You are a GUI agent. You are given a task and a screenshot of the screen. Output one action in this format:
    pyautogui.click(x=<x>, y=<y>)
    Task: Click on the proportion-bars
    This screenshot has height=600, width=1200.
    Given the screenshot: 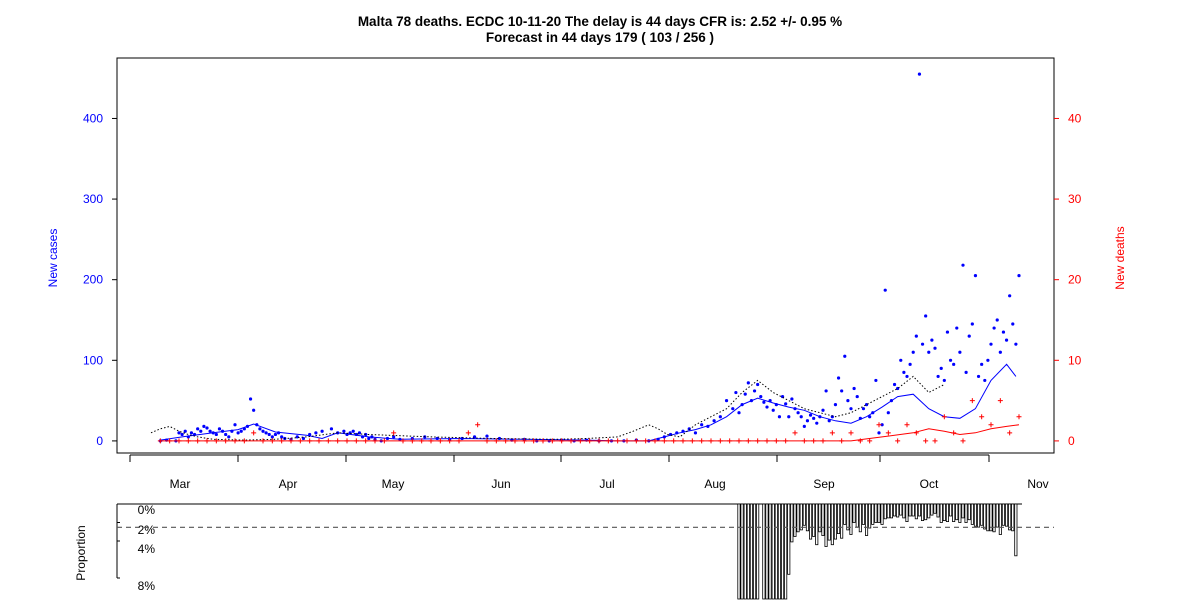 What is the action you would take?
    pyautogui.click(x=877, y=551)
    